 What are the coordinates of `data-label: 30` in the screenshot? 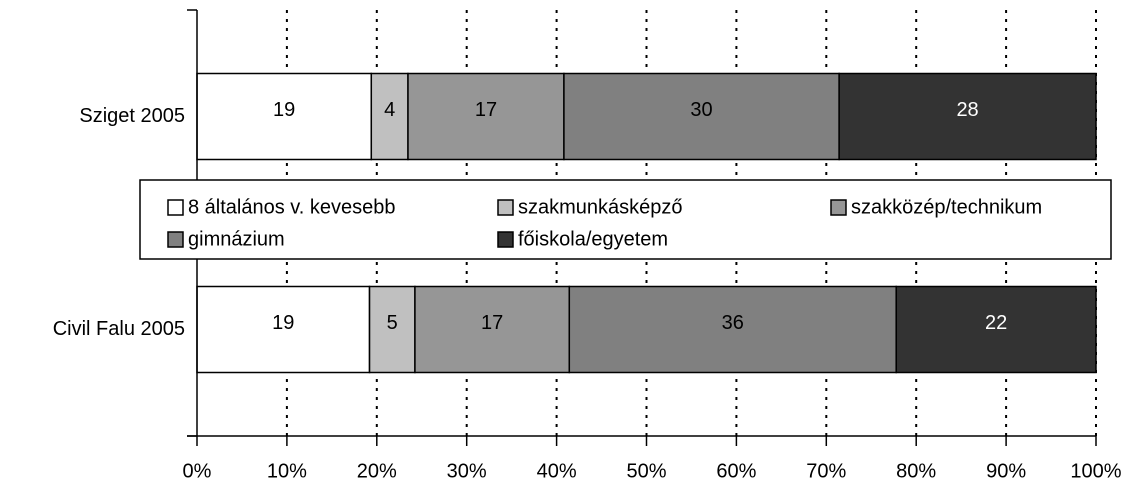 It's located at (701, 110).